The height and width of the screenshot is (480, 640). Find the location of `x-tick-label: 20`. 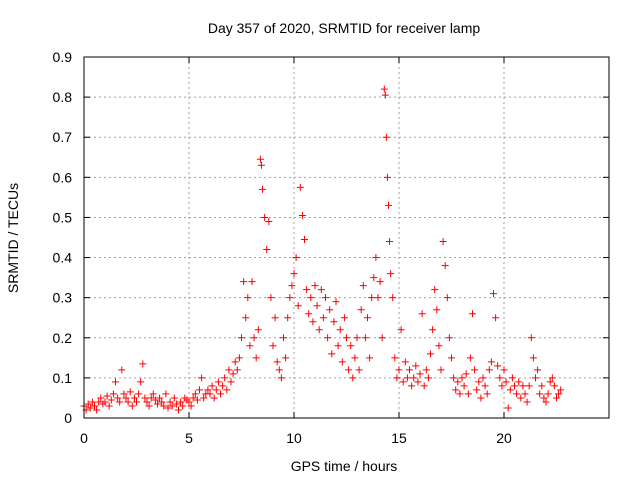

x-tick-label: 20 is located at coordinates (504, 438).